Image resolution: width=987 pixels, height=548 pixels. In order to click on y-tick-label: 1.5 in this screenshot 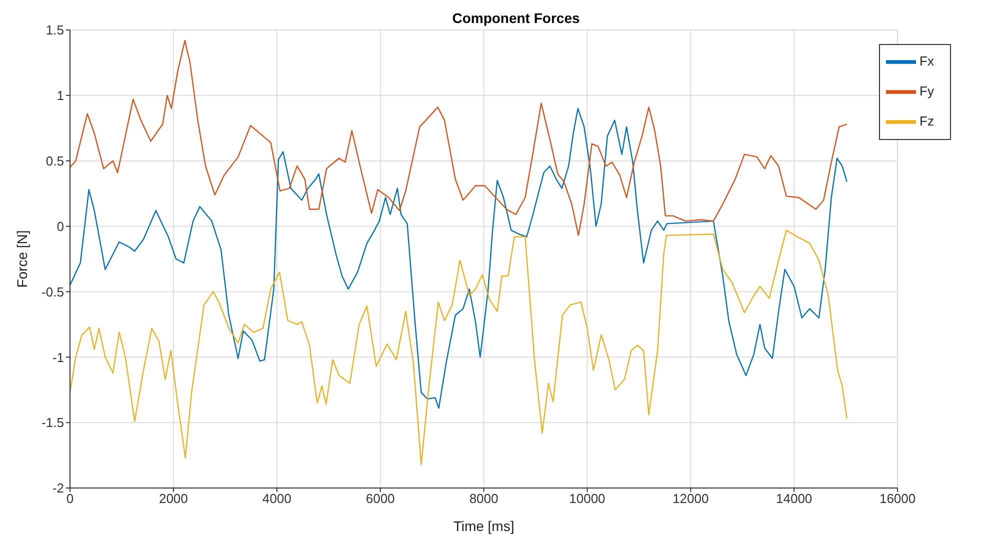, I will do `click(55, 30)`.